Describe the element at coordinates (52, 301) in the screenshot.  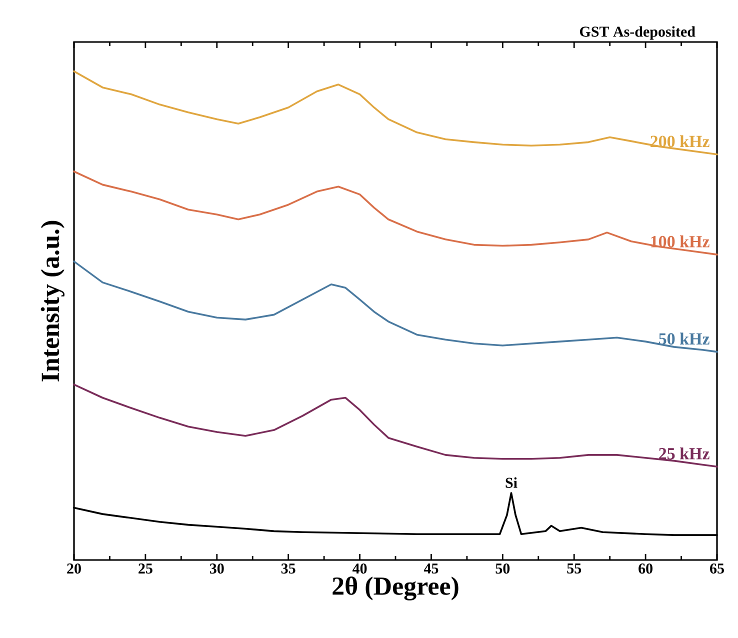
I see `y-axis-title: Intensity (a.u.)` at that location.